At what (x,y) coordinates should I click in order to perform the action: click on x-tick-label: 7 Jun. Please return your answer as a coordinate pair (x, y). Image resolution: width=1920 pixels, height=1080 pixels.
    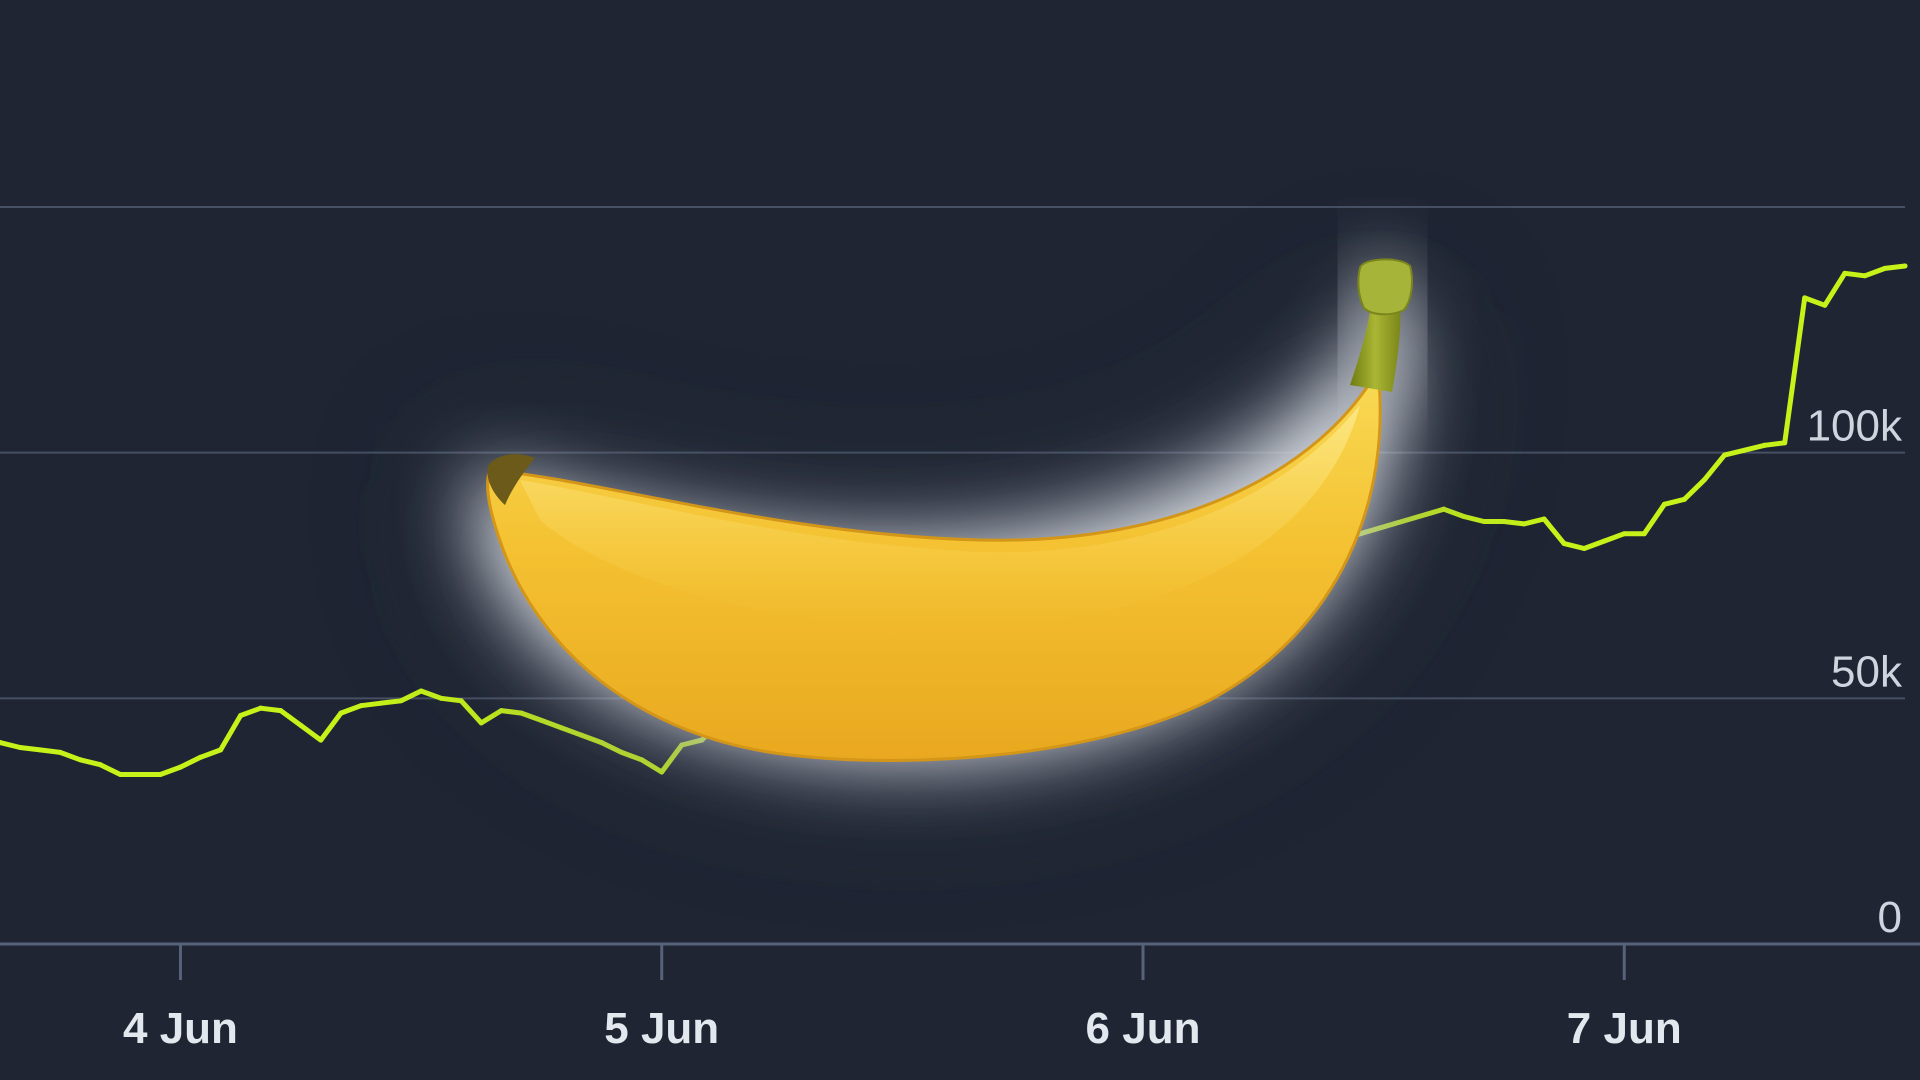
    Looking at the image, I should click on (1624, 1028).